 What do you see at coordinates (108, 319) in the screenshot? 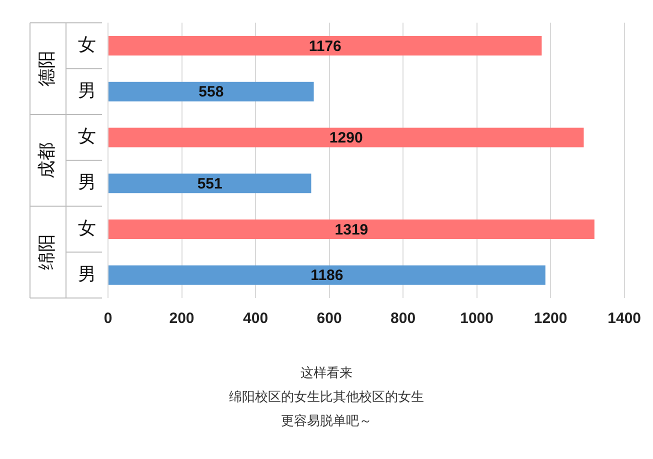
I see `x-tick-label: 0` at bounding box center [108, 319].